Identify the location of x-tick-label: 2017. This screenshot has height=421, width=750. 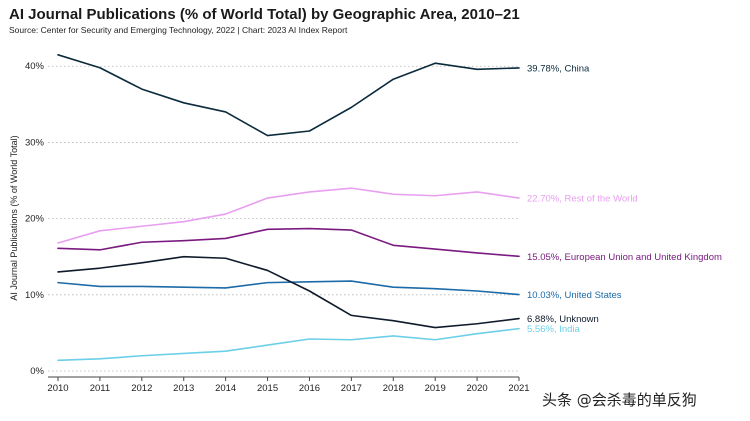
(351, 388).